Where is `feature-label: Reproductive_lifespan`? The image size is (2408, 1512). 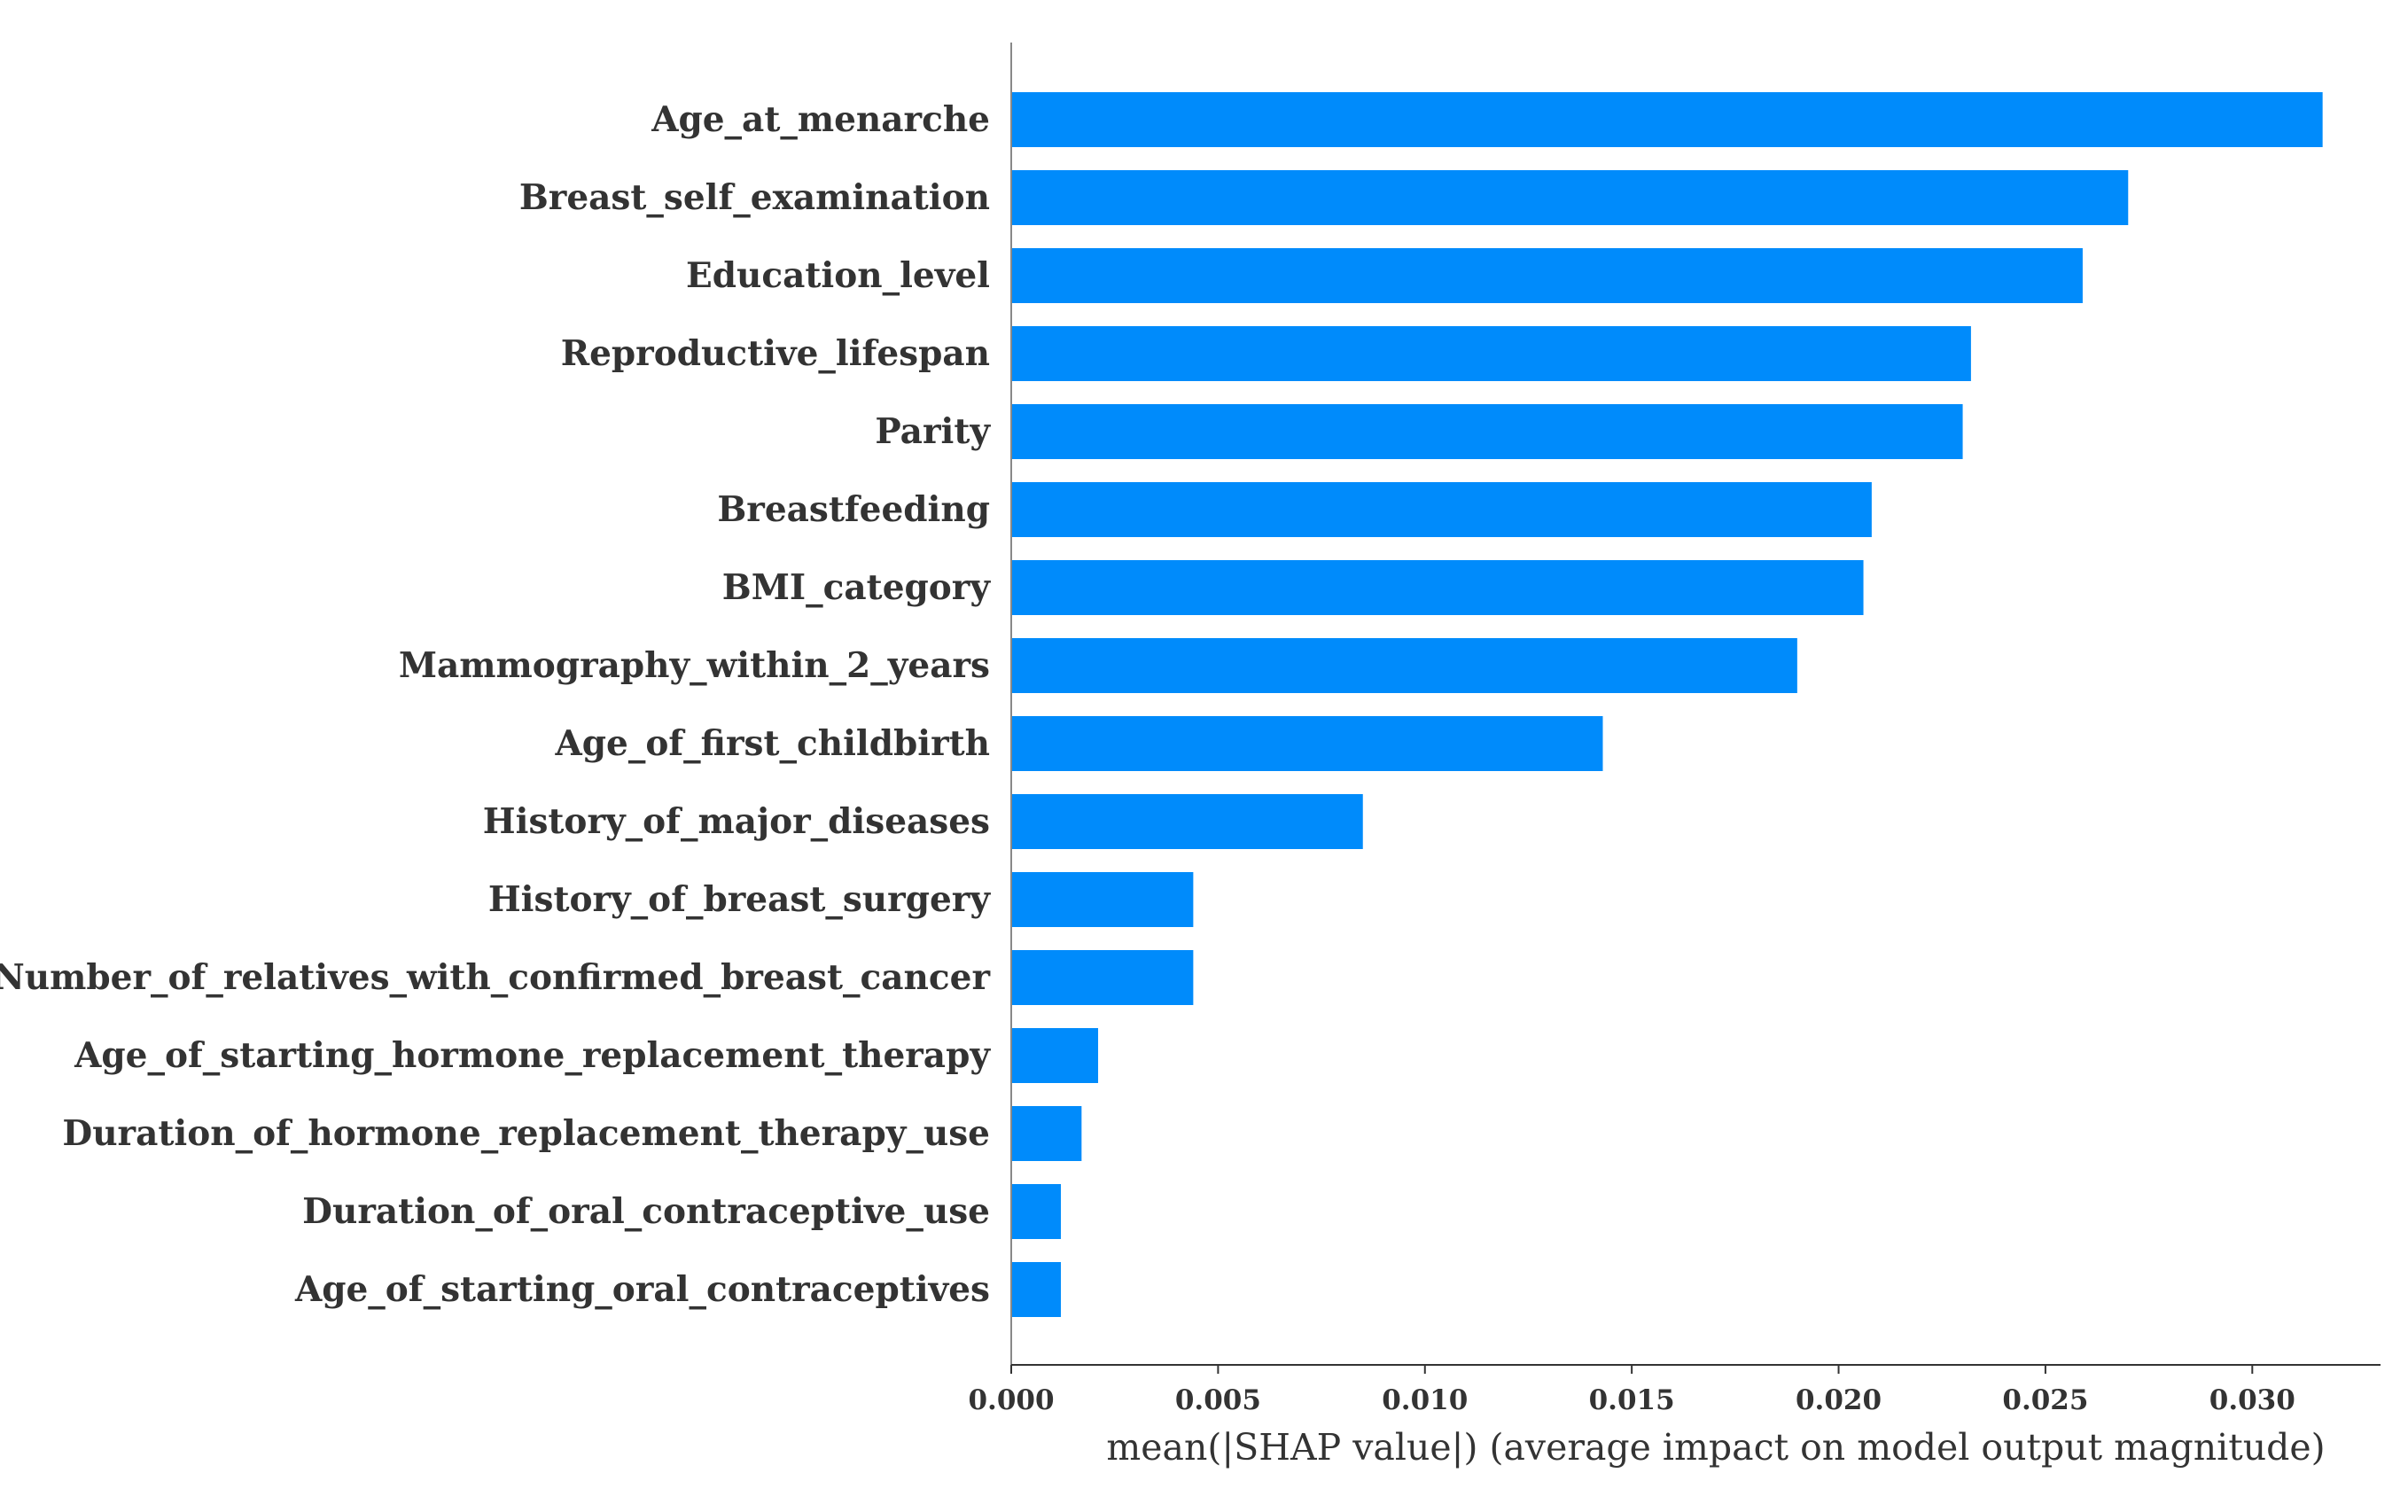 feature-label: Reproductive_lifespan is located at coordinates (775, 354).